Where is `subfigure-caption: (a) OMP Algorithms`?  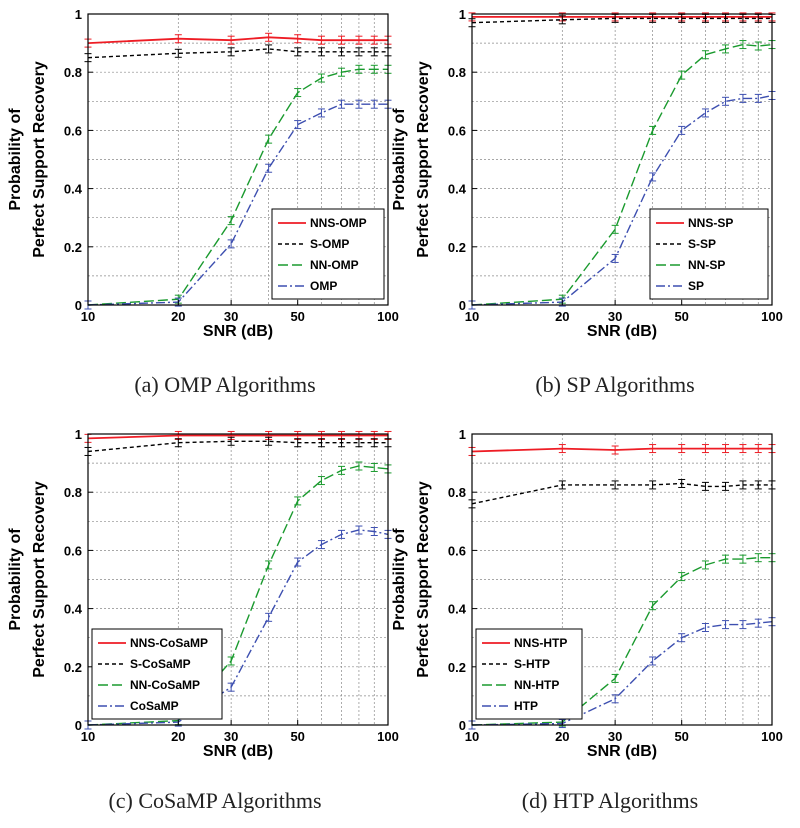
subfigure-caption: (a) OMP Algorithms is located at coordinates (224, 384).